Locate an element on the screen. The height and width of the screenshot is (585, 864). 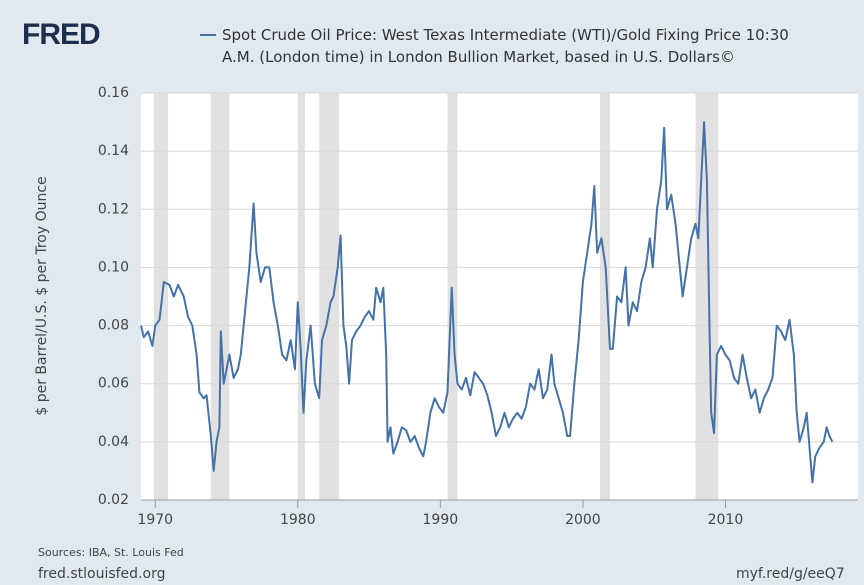
x-tick-label: 2010 is located at coordinates (726, 520).